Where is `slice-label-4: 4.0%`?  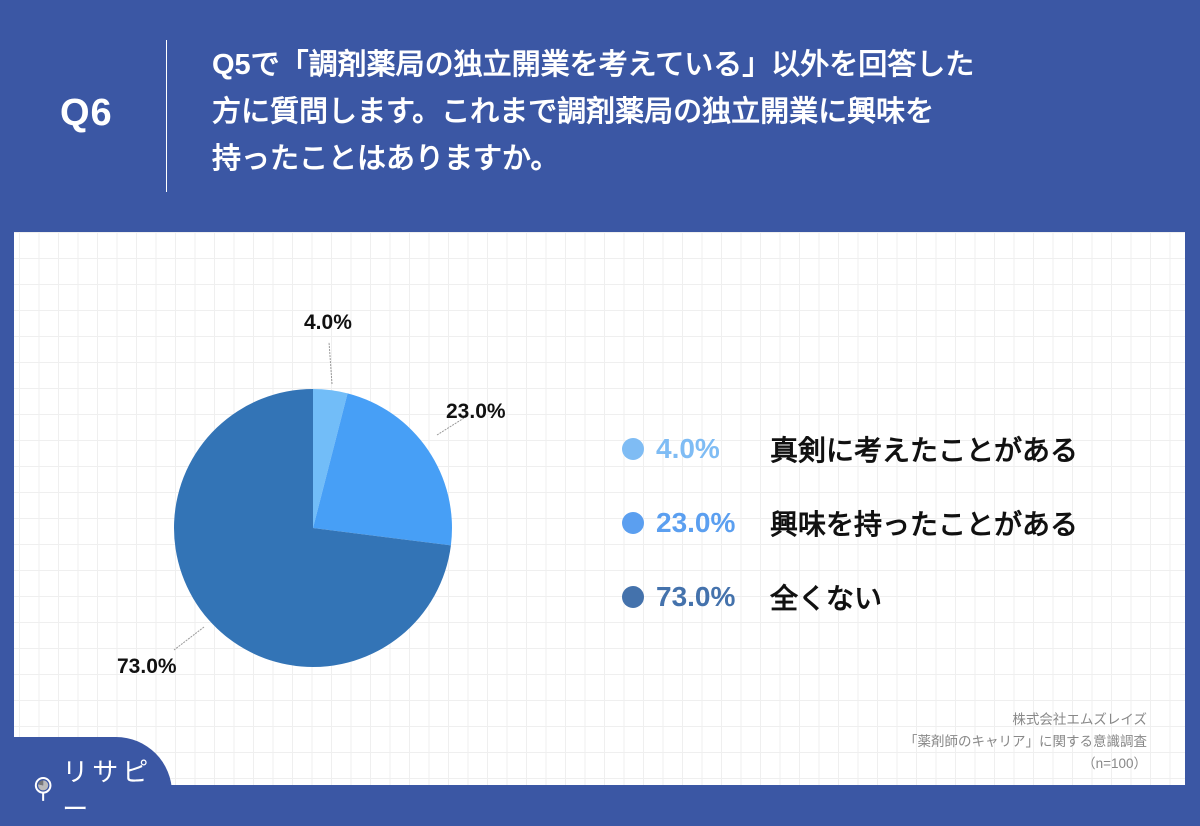
slice-label-4: 4.0% is located at coordinates (328, 322).